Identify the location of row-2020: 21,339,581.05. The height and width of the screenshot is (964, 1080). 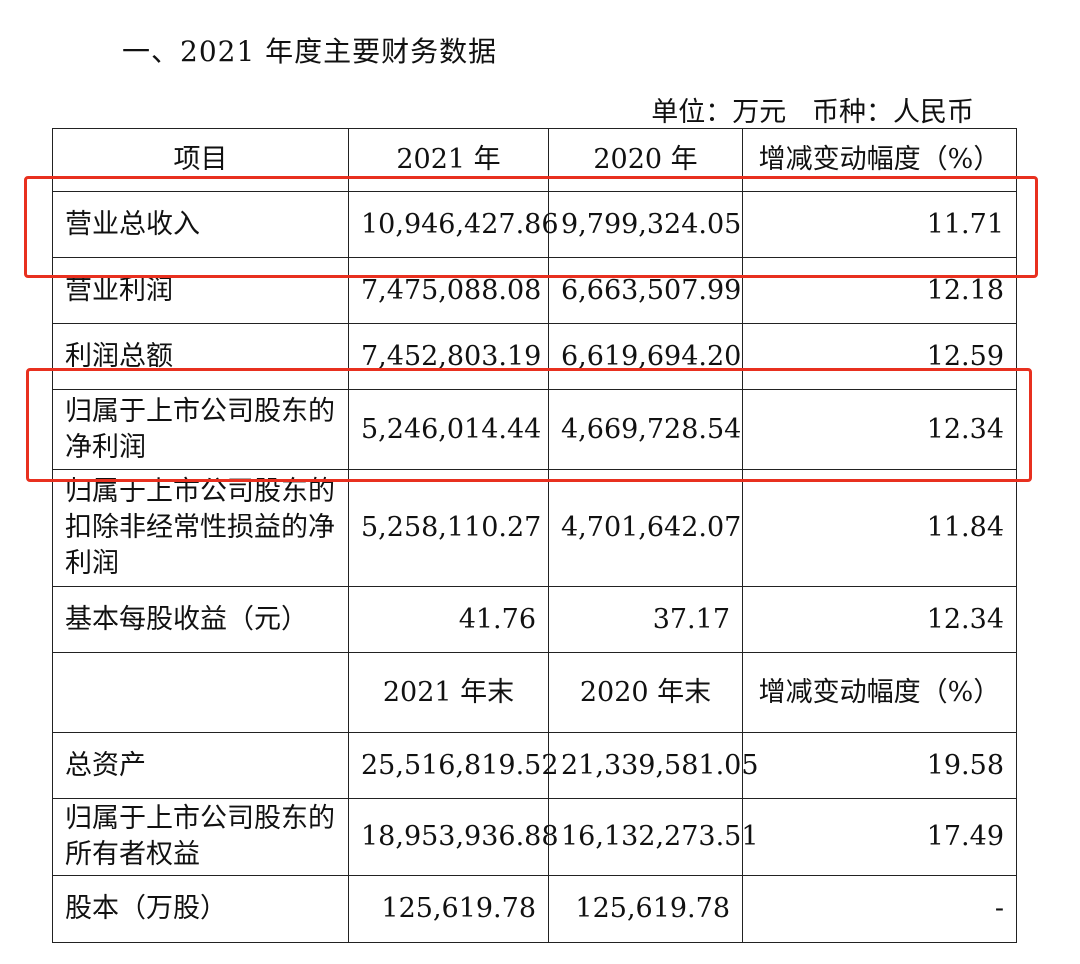
(646, 766).